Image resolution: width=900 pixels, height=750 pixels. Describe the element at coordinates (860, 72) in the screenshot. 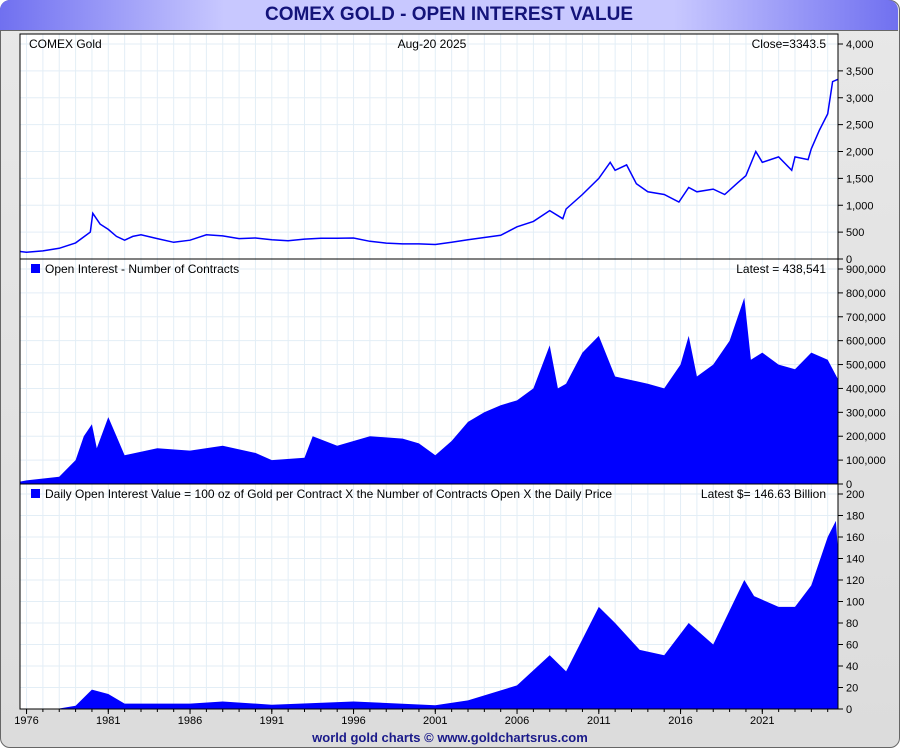

I see `y-tick-label: 3,500` at that location.